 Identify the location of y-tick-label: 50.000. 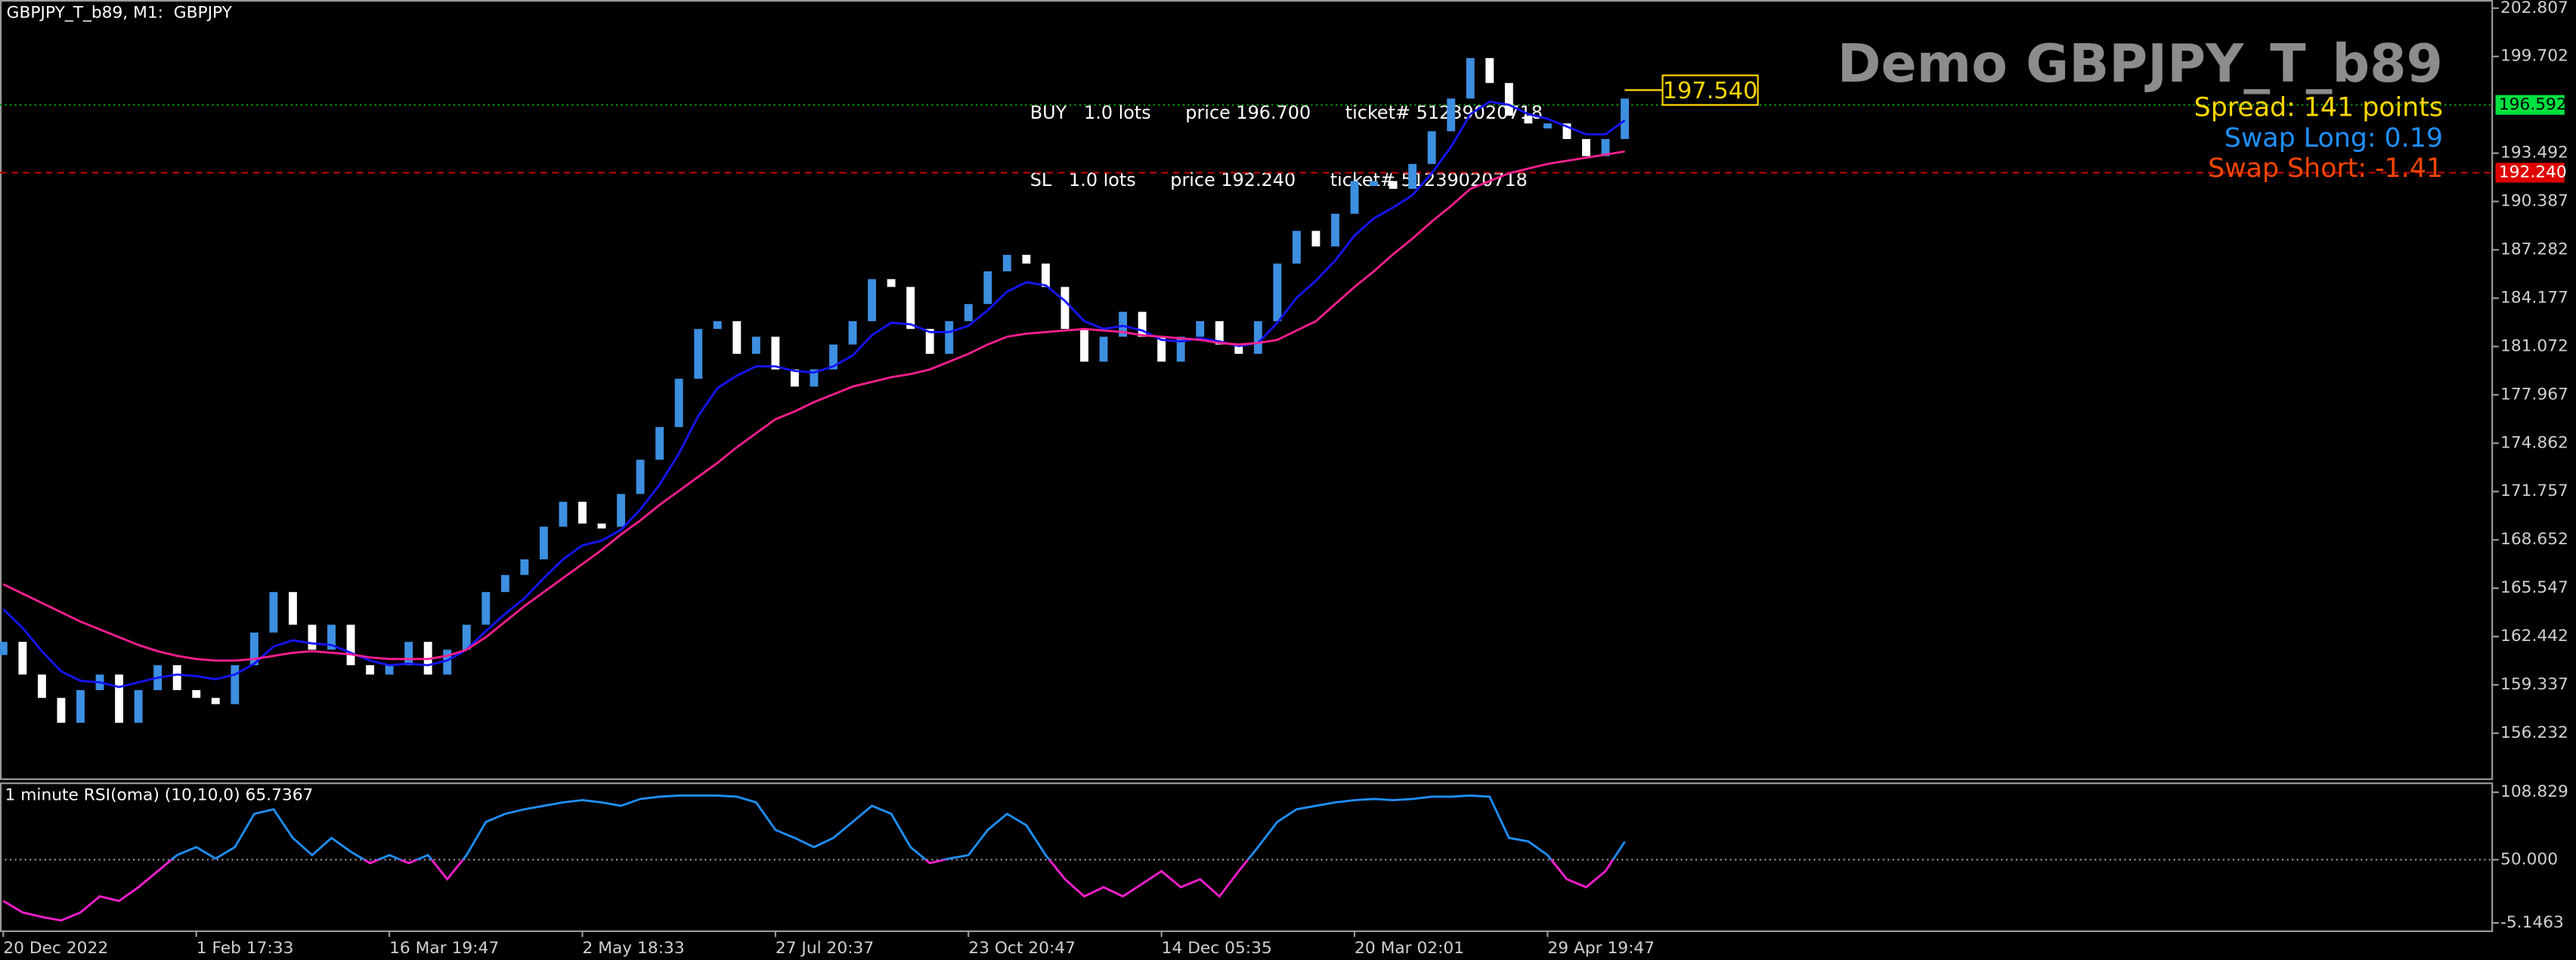
(2529, 859).